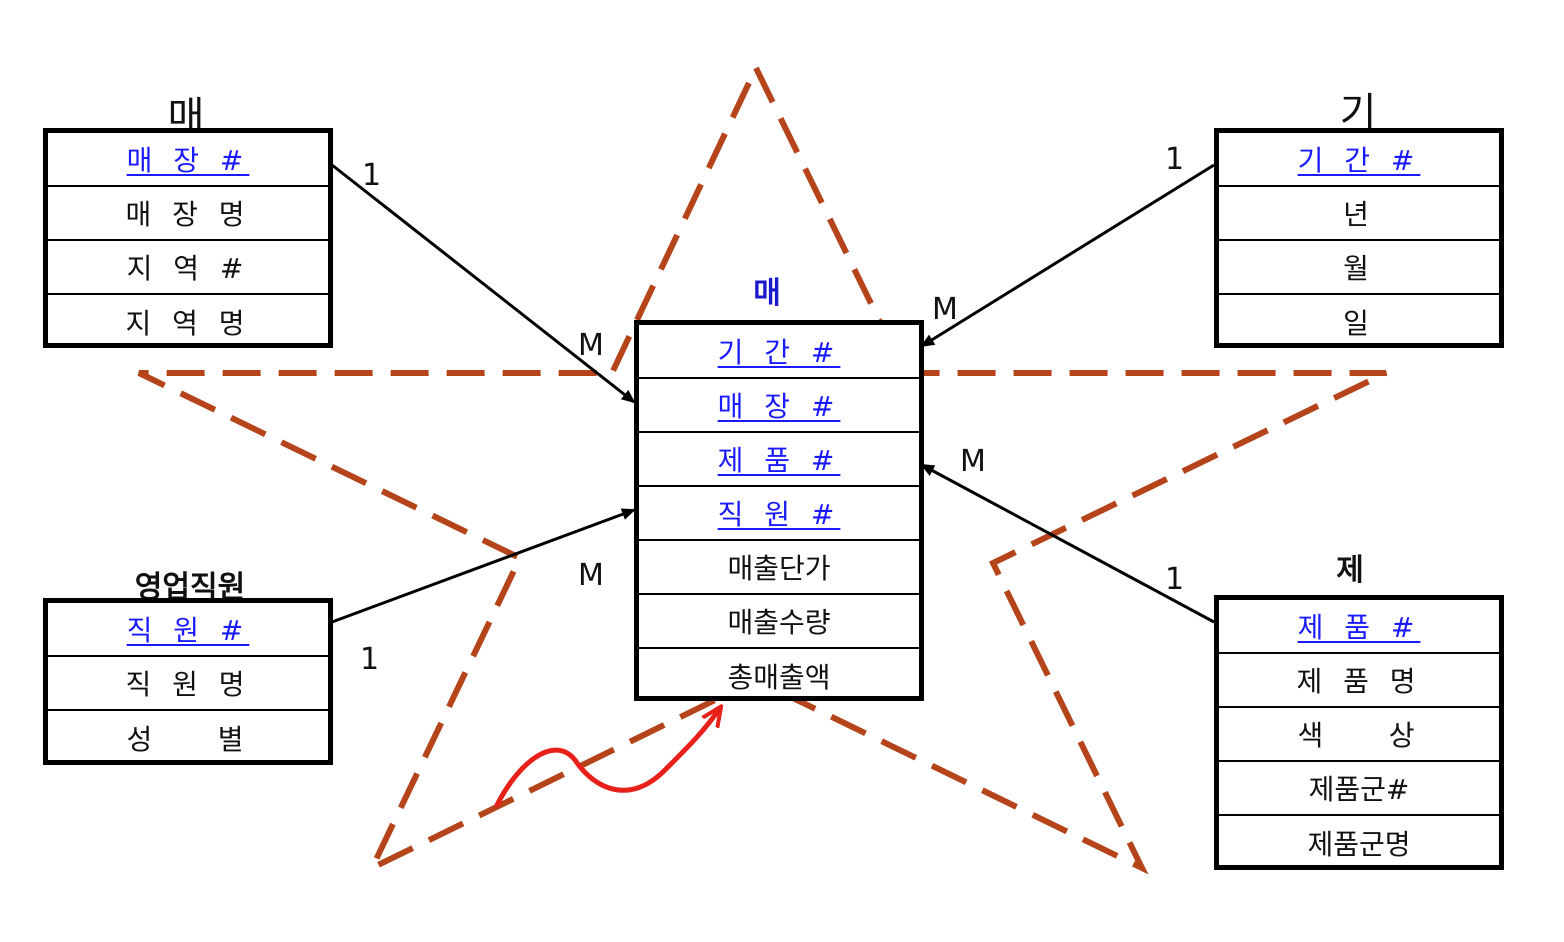 Image resolution: width=1564 pixels, height=942 pixels. Describe the element at coordinates (779, 460) in the screenshot. I see `sales-row-key: 제 품 #` at that location.